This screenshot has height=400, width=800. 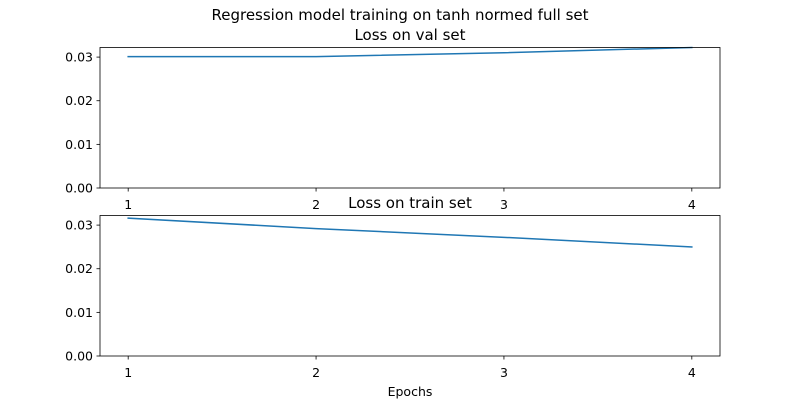 I want to click on val-loss-x-tick-label: 1, so click(x=128, y=204).